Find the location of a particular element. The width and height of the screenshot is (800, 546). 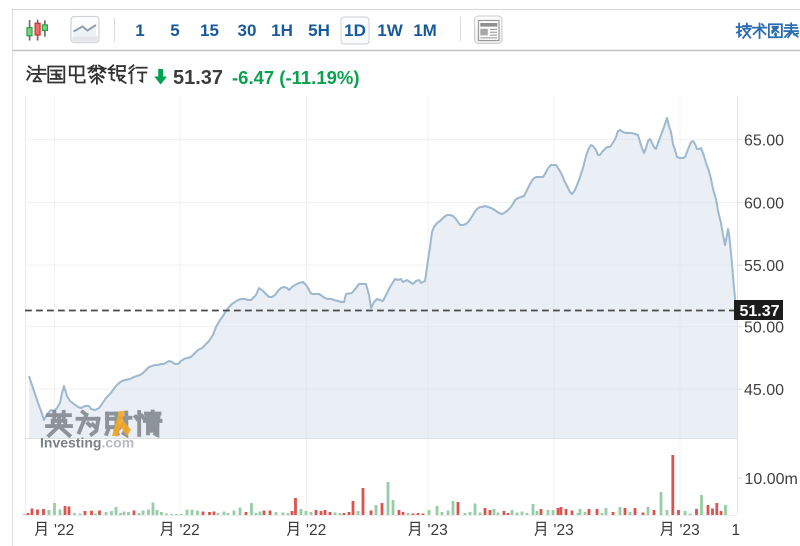

svg-text: 15 is located at coordinates (209, 30).